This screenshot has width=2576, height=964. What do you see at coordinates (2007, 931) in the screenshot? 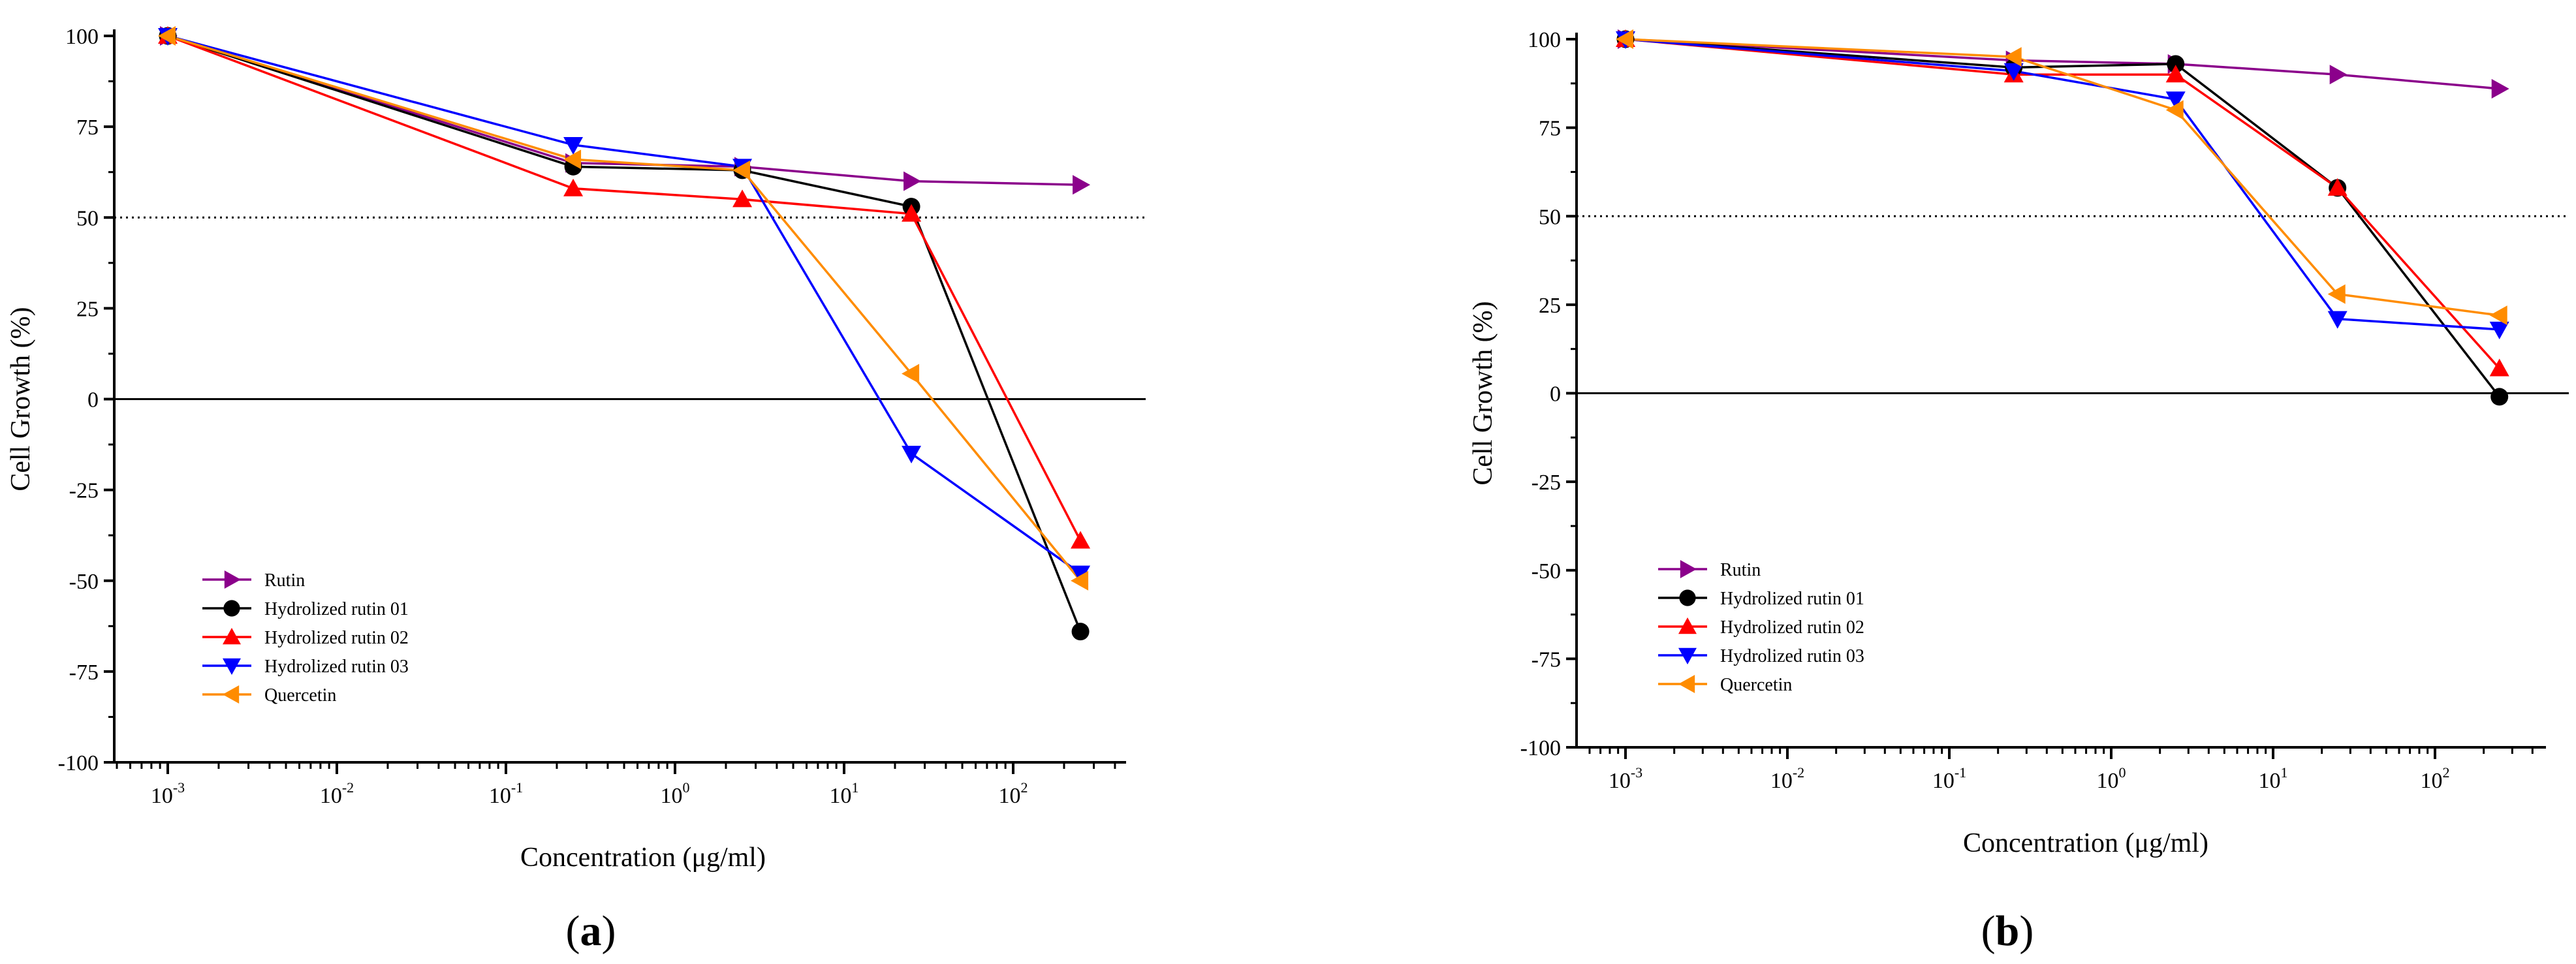
I see `panel-label: (b)` at bounding box center [2007, 931].